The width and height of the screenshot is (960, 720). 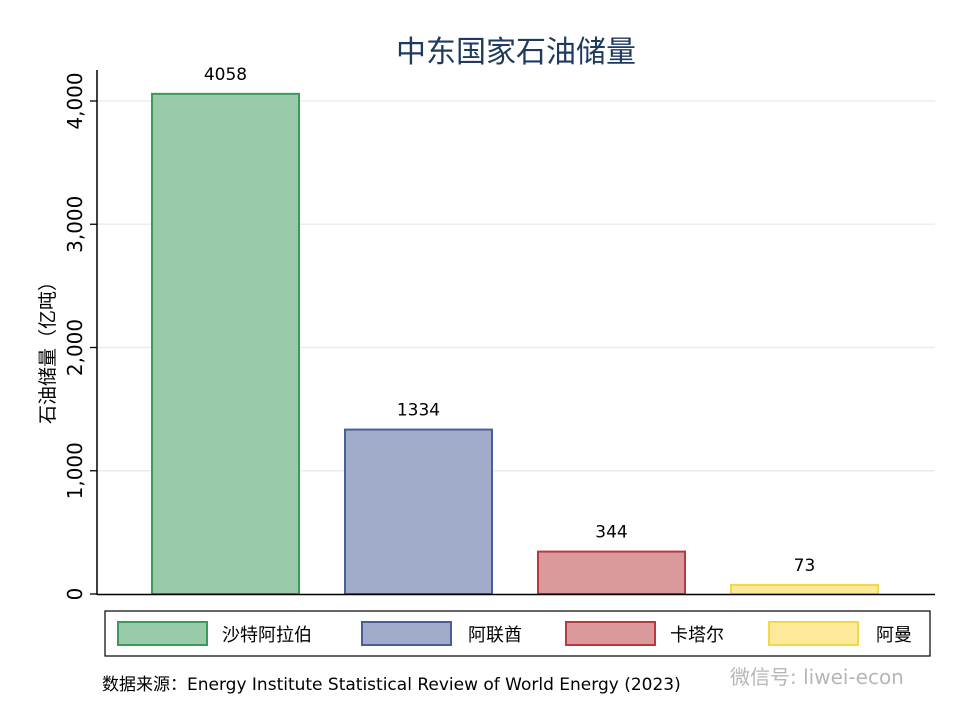 I want to click on watermark: 微信号: liwei-econ, so click(x=817, y=677).